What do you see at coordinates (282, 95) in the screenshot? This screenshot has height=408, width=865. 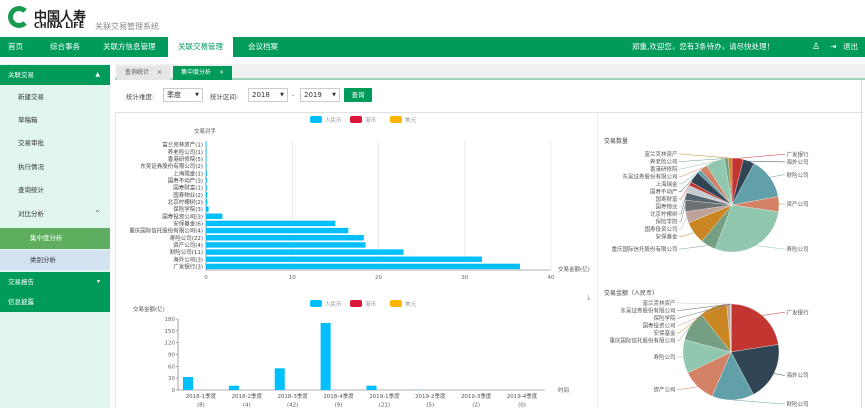 I see `dropdown-arrow-icon: ▼` at bounding box center [282, 95].